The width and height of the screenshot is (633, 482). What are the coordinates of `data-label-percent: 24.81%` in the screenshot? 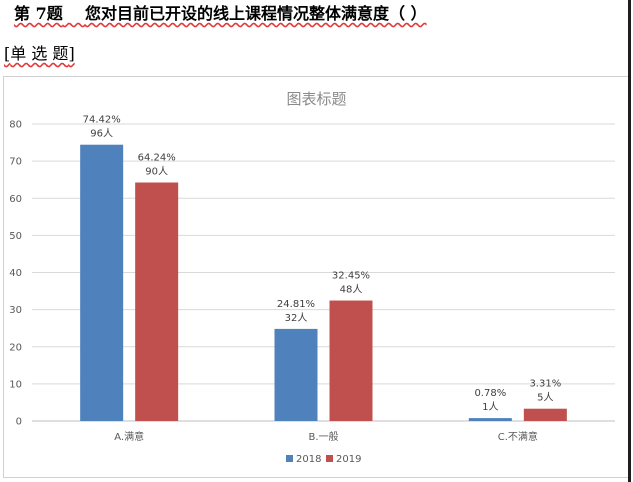 It's located at (296, 304).